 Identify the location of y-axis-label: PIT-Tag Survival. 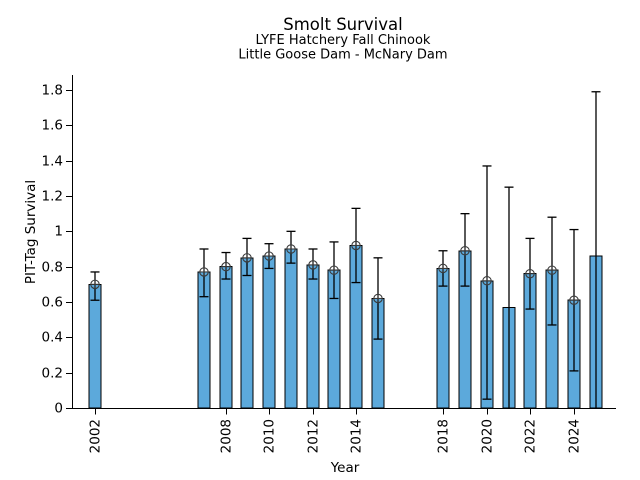
(31, 232).